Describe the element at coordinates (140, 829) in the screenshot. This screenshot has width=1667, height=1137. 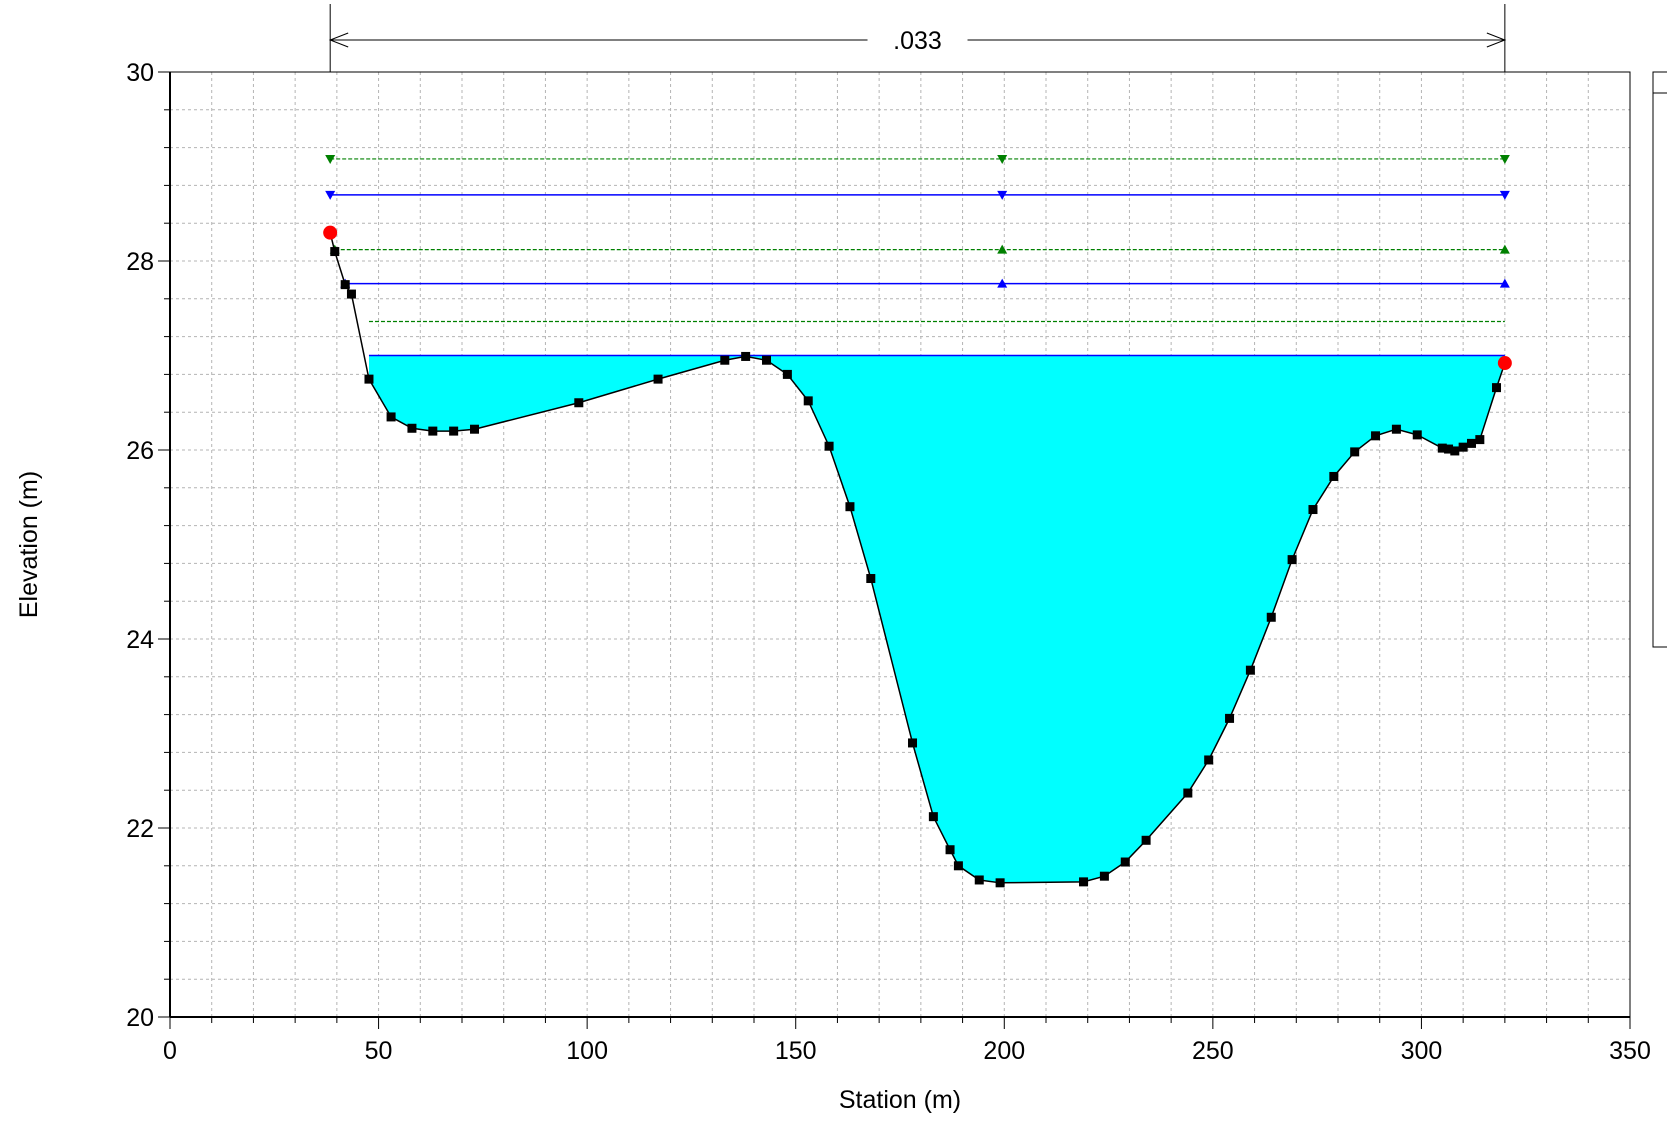
I see `y-tick-label: 22` at that location.